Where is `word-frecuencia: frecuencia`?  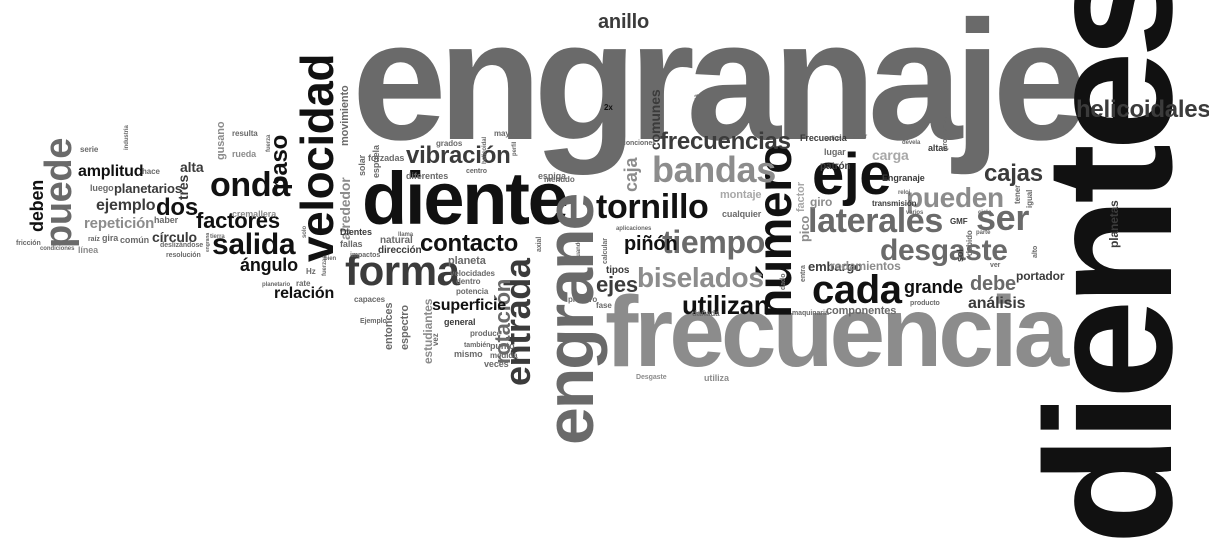 word-frecuencia: frecuencia is located at coordinates (837, 332).